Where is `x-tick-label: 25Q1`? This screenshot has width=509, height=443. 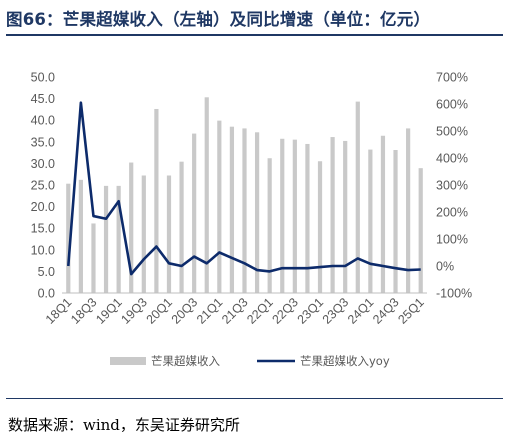 x-tick-label: 25Q1 is located at coordinates (411, 311).